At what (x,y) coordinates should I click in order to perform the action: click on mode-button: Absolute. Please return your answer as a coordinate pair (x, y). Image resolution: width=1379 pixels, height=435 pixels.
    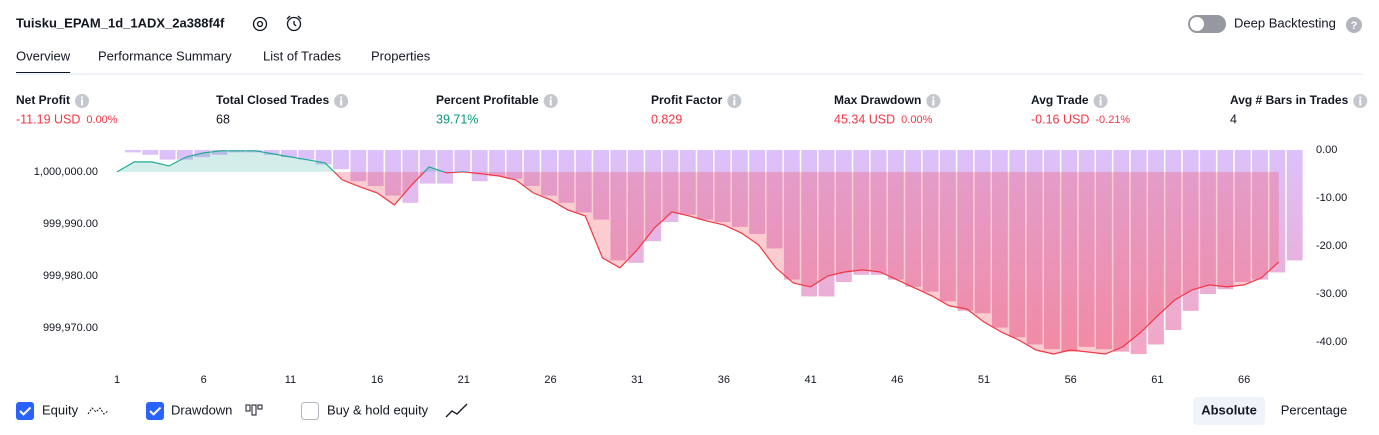
    Looking at the image, I should click on (1229, 409).